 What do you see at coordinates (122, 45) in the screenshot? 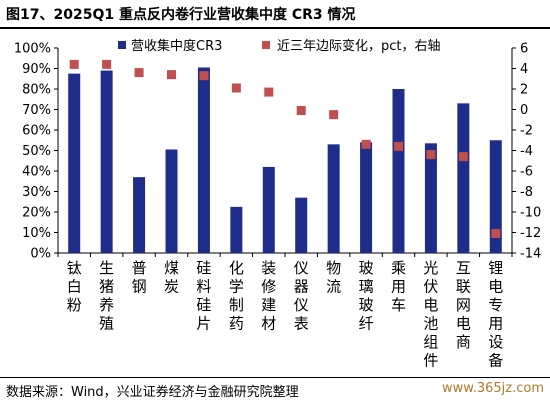
I see `legend-bar-swatch` at bounding box center [122, 45].